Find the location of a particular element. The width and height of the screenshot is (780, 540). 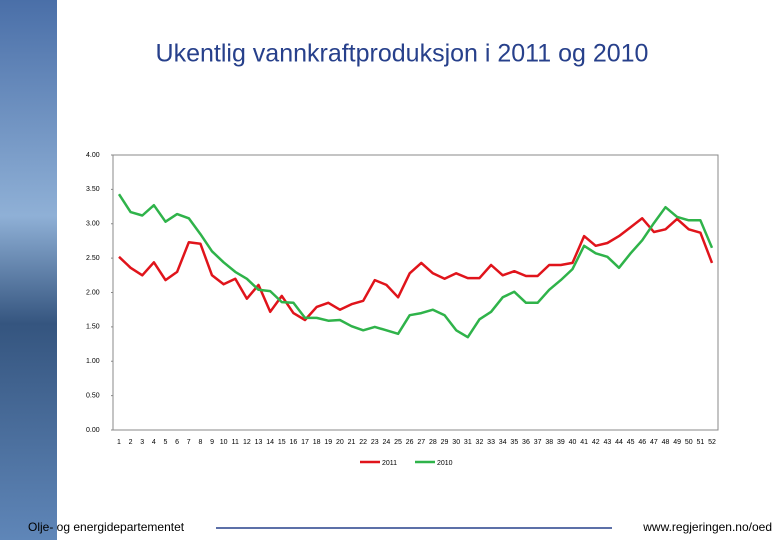

x-tick-label: 15 is located at coordinates (282, 442).